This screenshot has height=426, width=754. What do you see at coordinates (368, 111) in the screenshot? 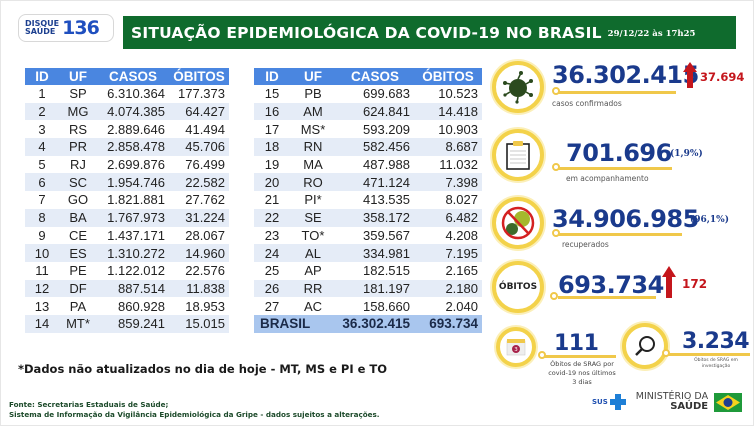
I see `table-row: 16 AM 624.841 14.418` at bounding box center [368, 111].